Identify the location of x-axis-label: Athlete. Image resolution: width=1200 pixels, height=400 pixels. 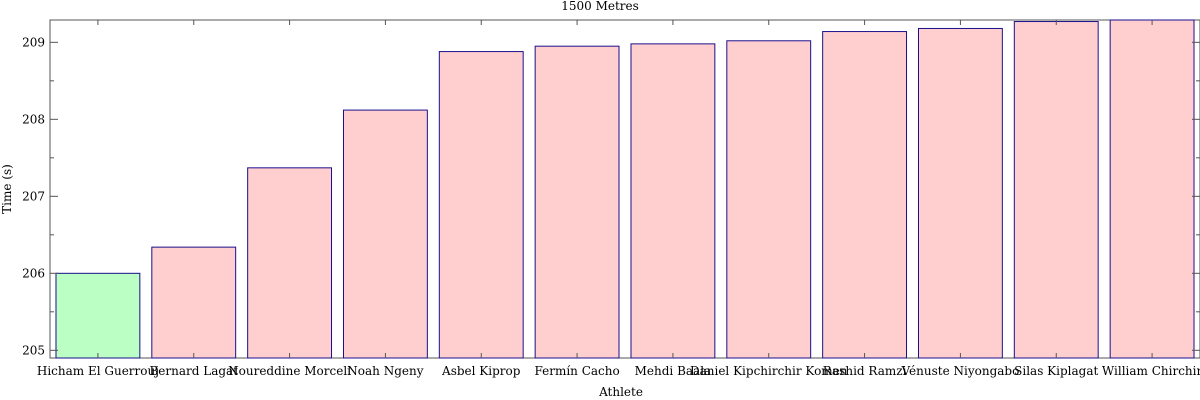
(620, 392).